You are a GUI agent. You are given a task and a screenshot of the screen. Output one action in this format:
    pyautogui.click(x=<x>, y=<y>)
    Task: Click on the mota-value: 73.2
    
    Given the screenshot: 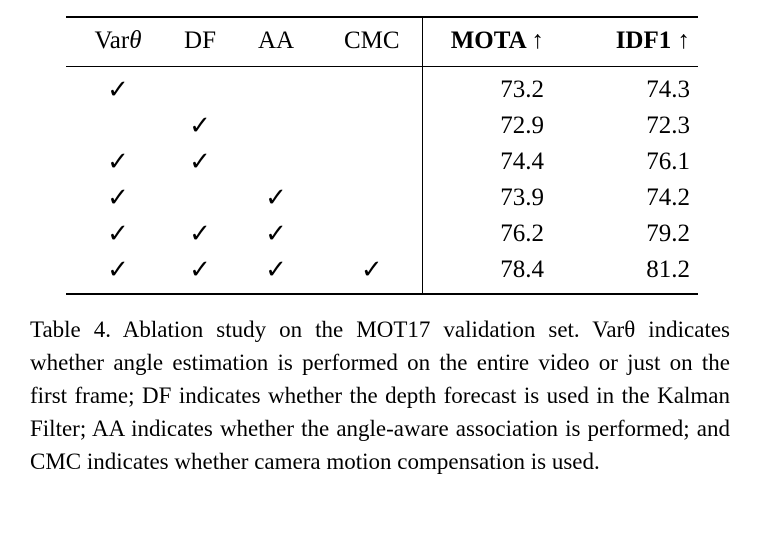 What is the action you would take?
    pyautogui.click(x=486, y=87)
    